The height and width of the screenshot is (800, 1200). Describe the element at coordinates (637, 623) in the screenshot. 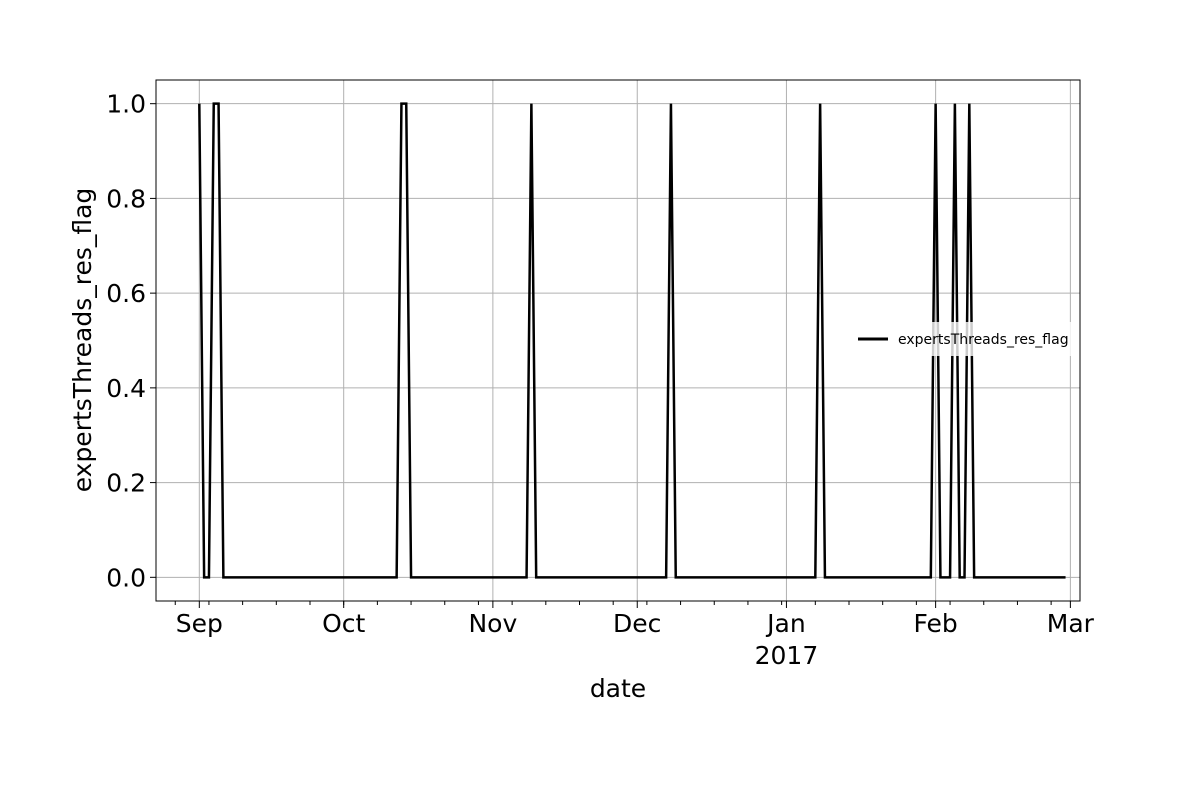

I see `x-tick-label: Dec` at that location.